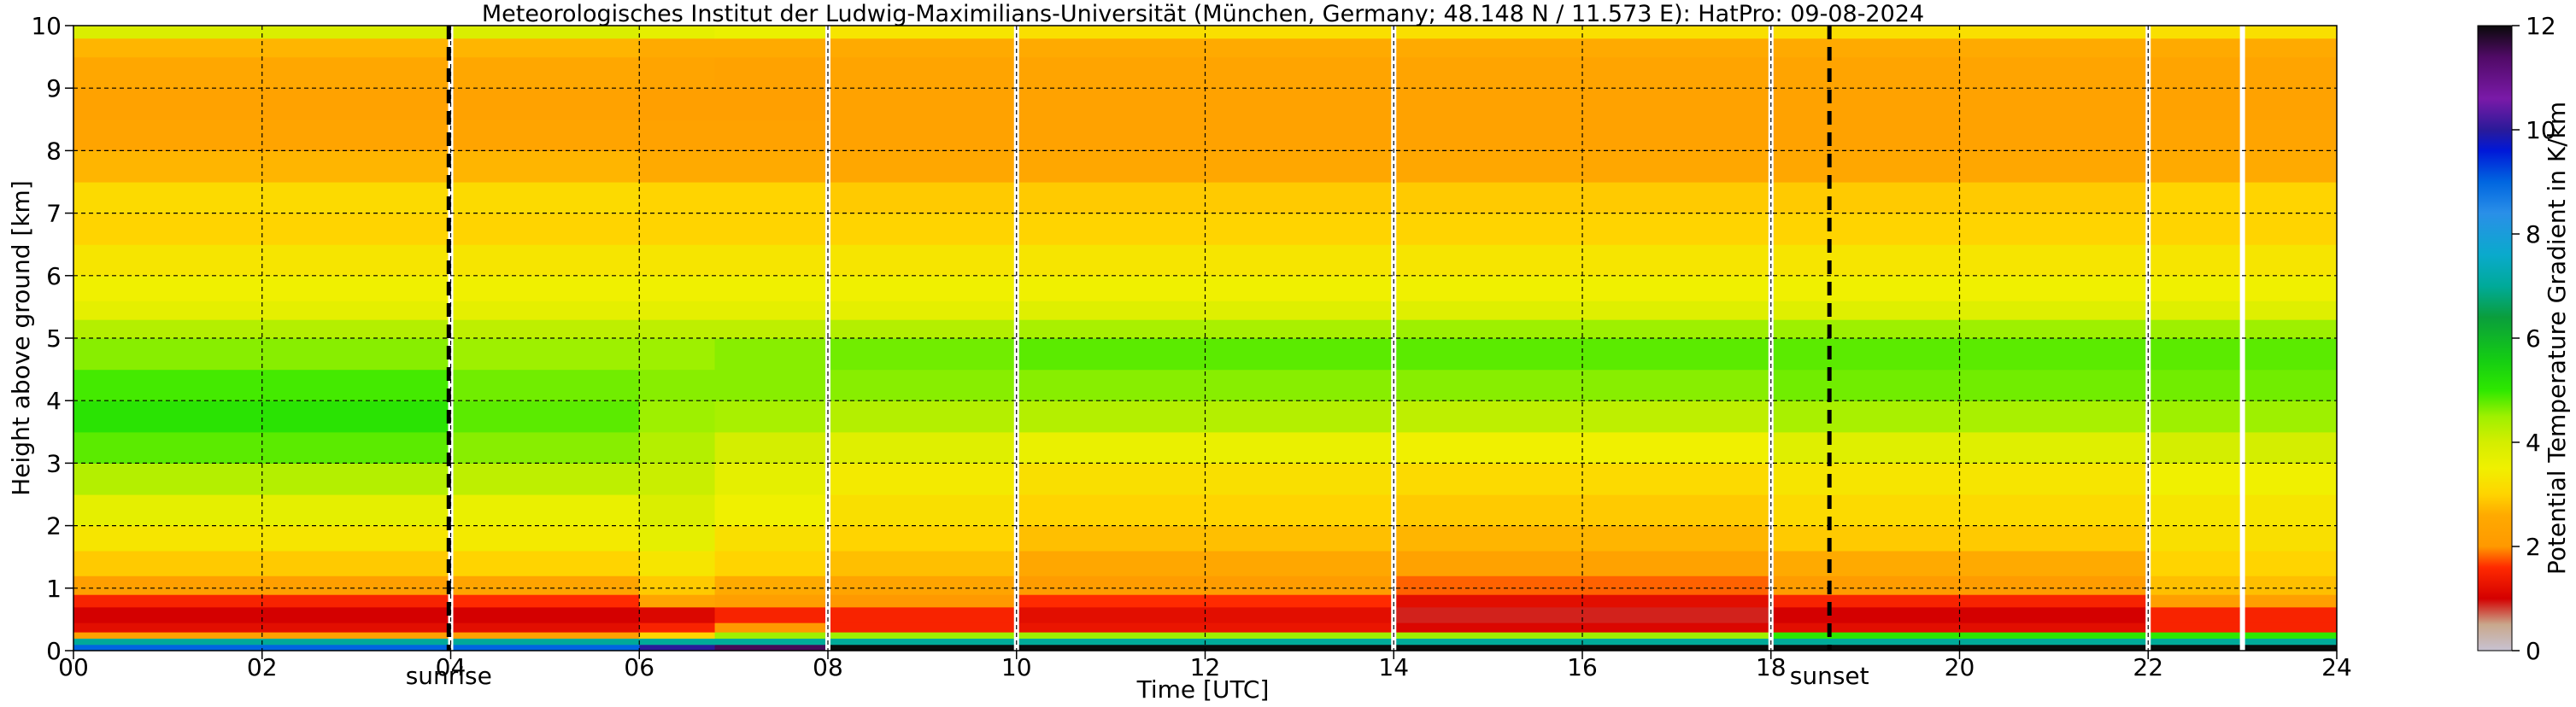 This screenshot has width=2576, height=707. I want to click on x-tick-label: 00, so click(73, 667).